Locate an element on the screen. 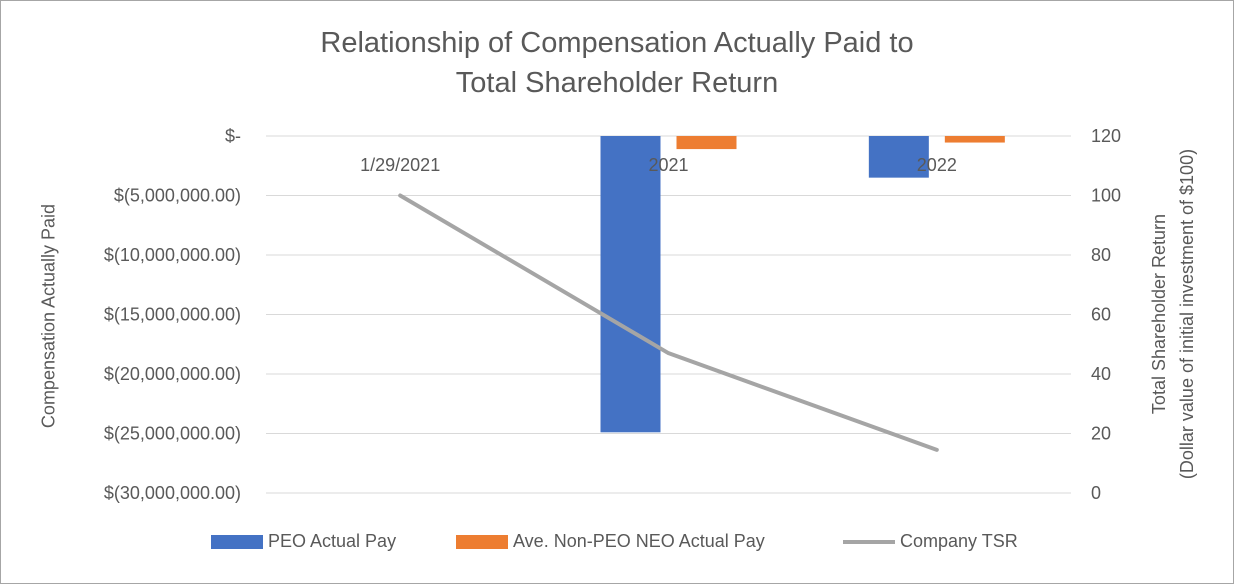 Image resolution: width=1234 pixels, height=584 pixels. y-left-tick-label: $(10,000,000.00) is located at coordinates (172, 255).